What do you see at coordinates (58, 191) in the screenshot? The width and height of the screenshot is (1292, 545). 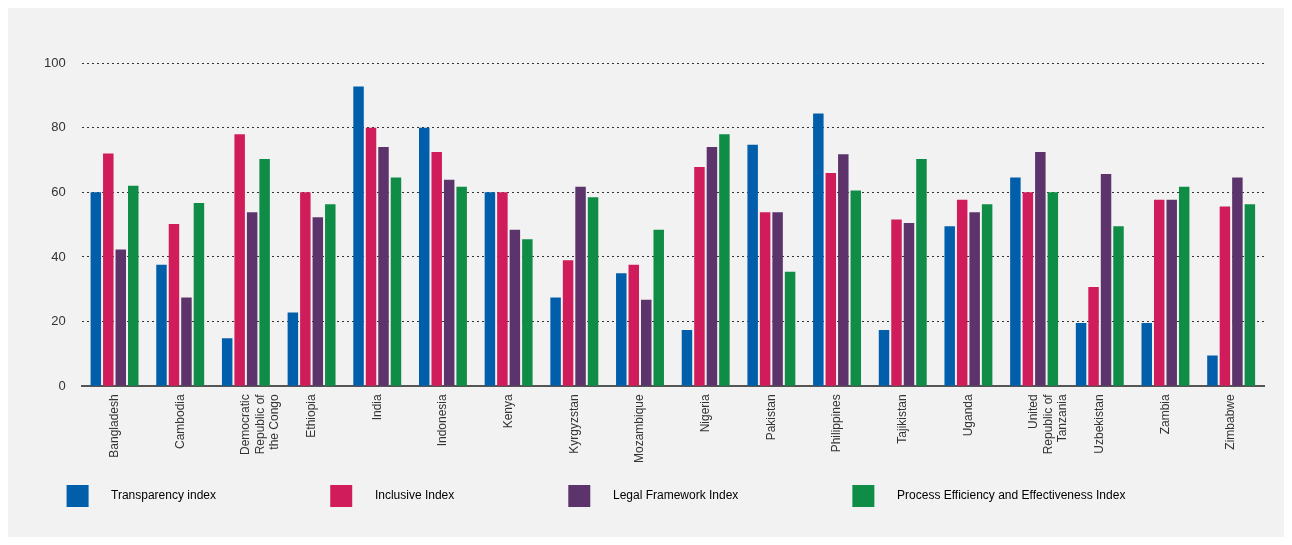 I see `y-tick-label: 60` at bounding box center [58, 191].